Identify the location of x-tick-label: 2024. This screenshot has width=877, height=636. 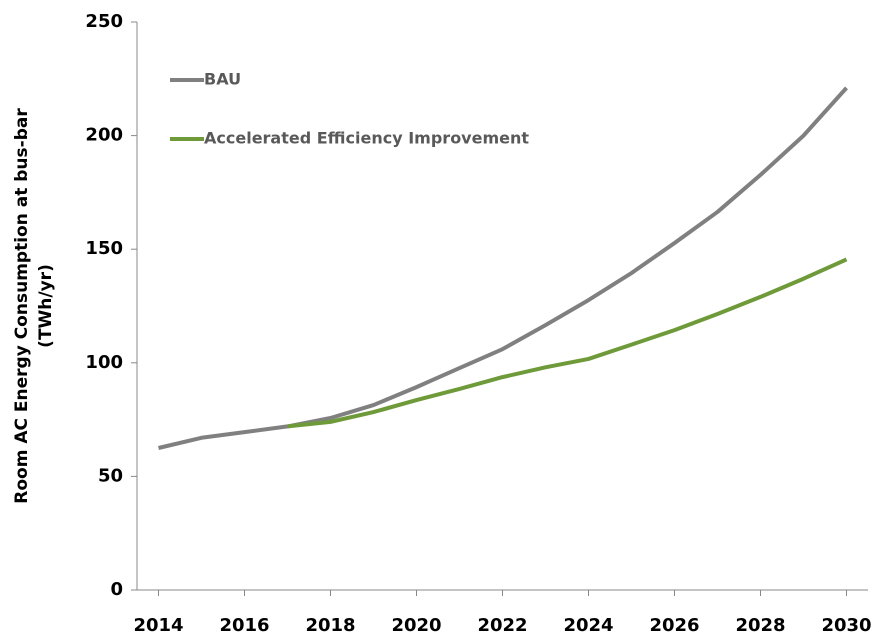
(588, 625).